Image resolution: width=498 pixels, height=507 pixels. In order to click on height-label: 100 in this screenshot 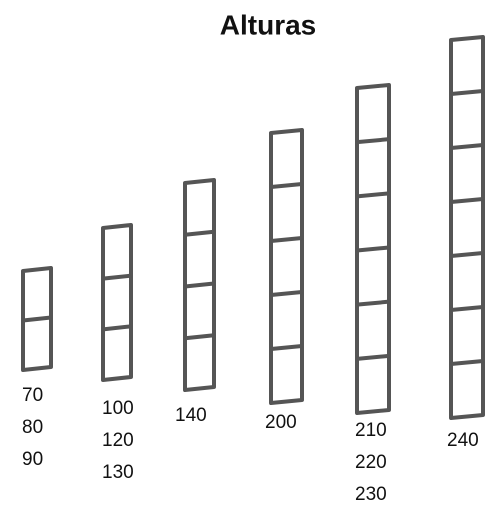, I will do `click(118, 408)`.